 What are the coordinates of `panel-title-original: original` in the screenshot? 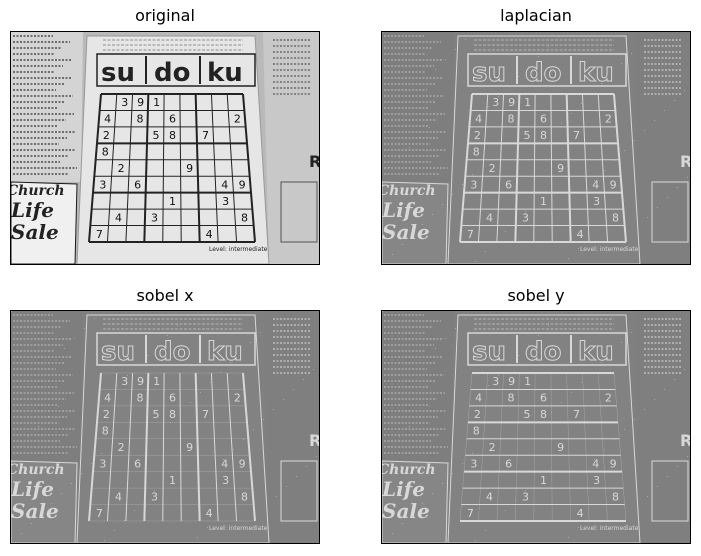 It's located at (165, 15).